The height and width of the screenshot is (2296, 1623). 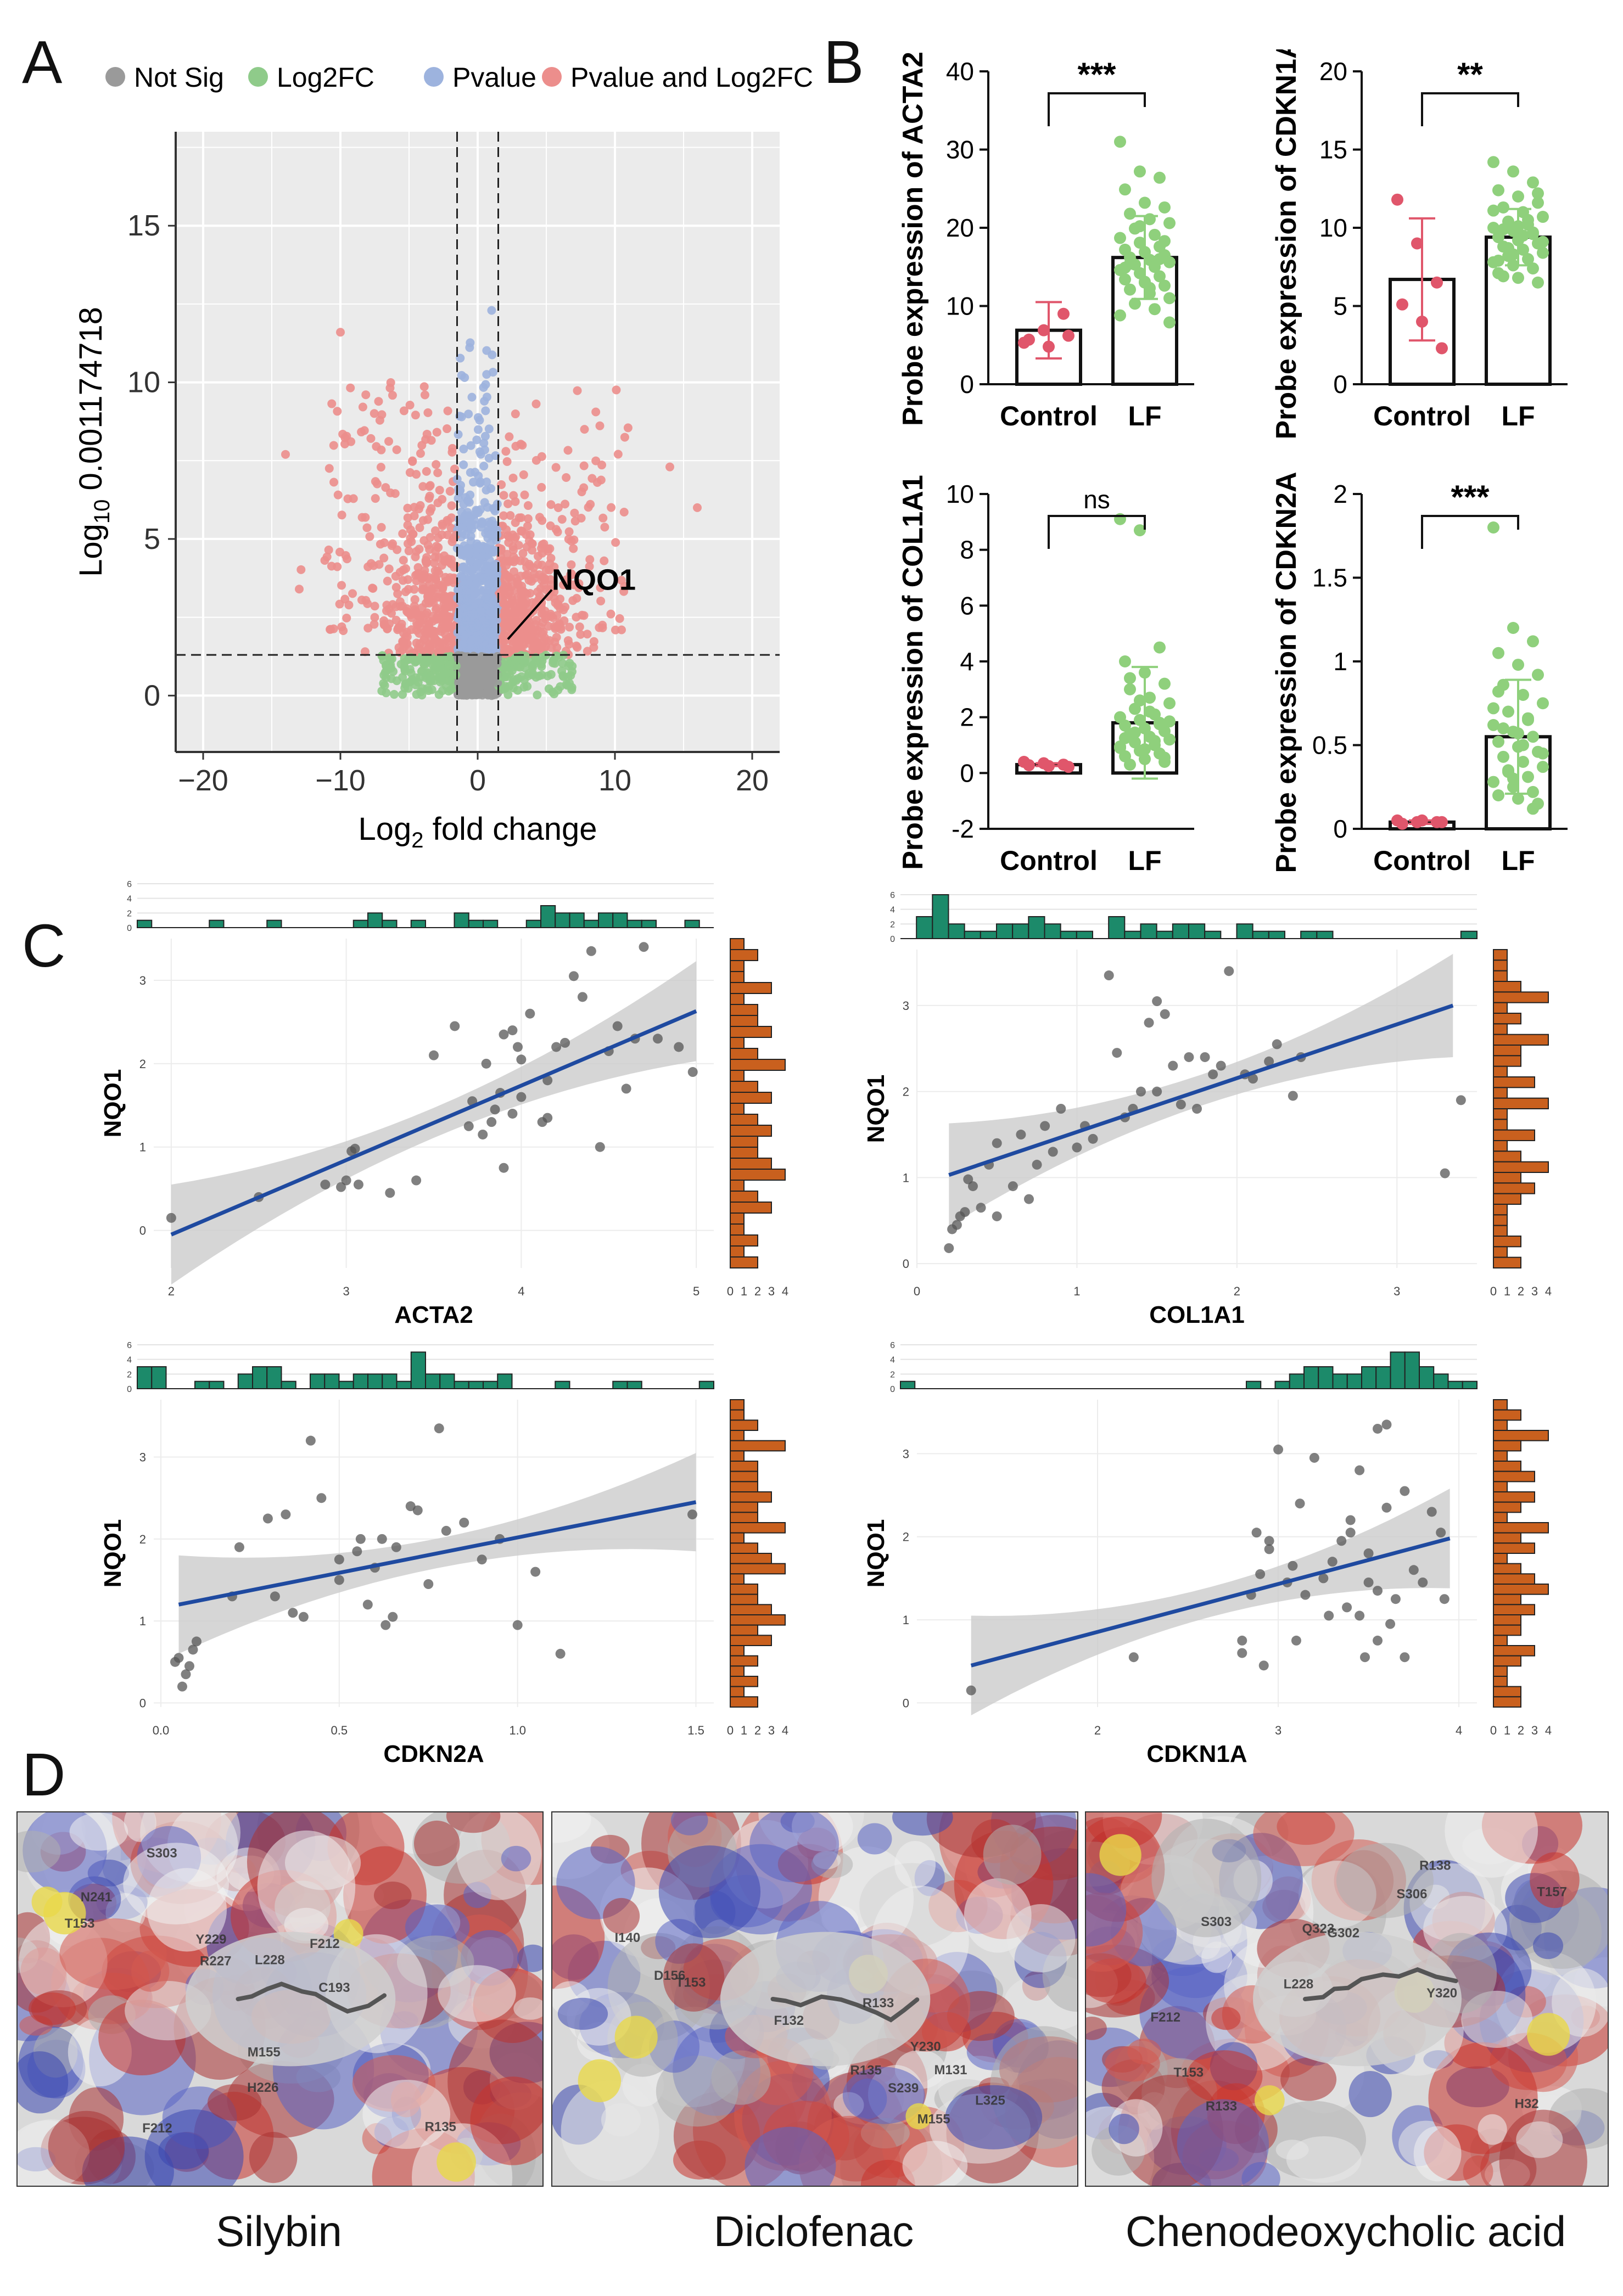 I want to click on top-hist-tick: 0, so click(x=892, y=939).